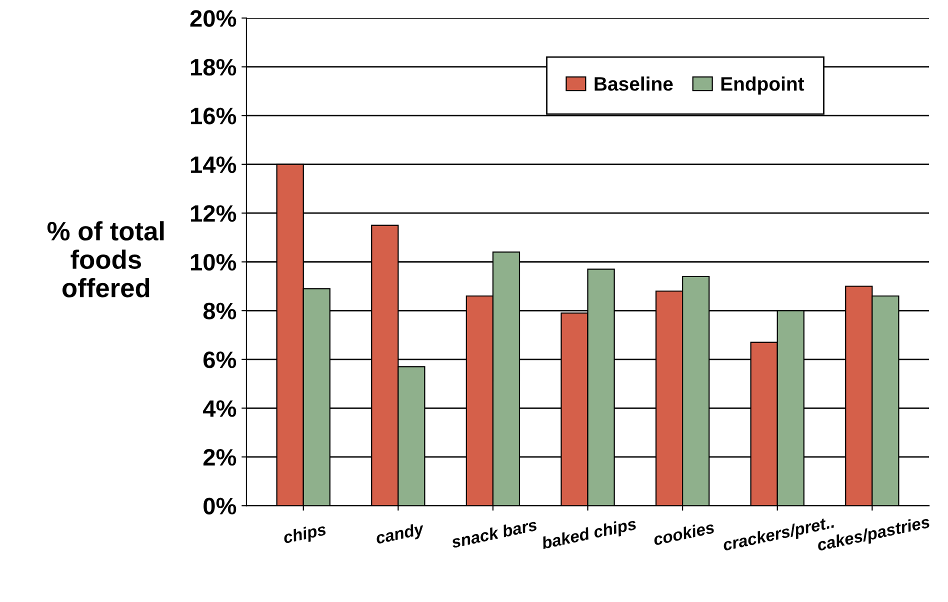 The width and height of the screenshot is (948, 602). I want to click on y-tick-label: 0%, so click(220, 506).